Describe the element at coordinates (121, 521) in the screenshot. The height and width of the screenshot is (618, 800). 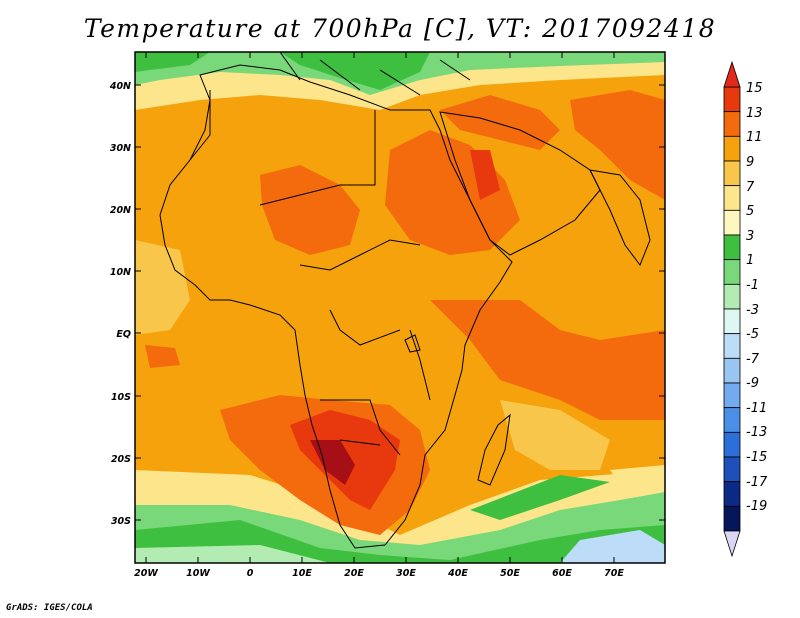
I see `lat-label-30s: 30S` at that location.